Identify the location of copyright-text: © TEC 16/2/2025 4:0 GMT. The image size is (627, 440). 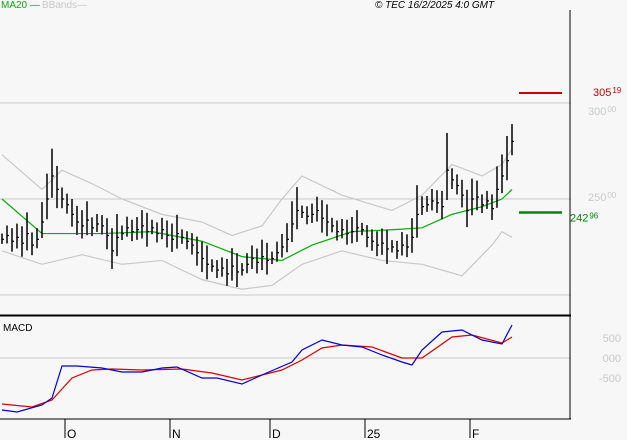
(435, 5).